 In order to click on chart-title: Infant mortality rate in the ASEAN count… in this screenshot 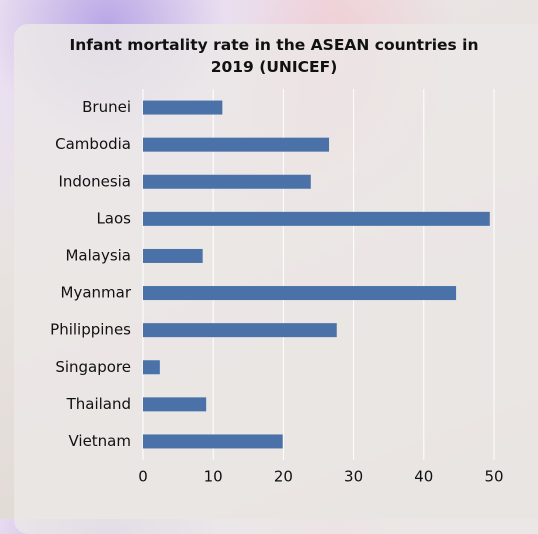, I will do `click(274, 56)`.